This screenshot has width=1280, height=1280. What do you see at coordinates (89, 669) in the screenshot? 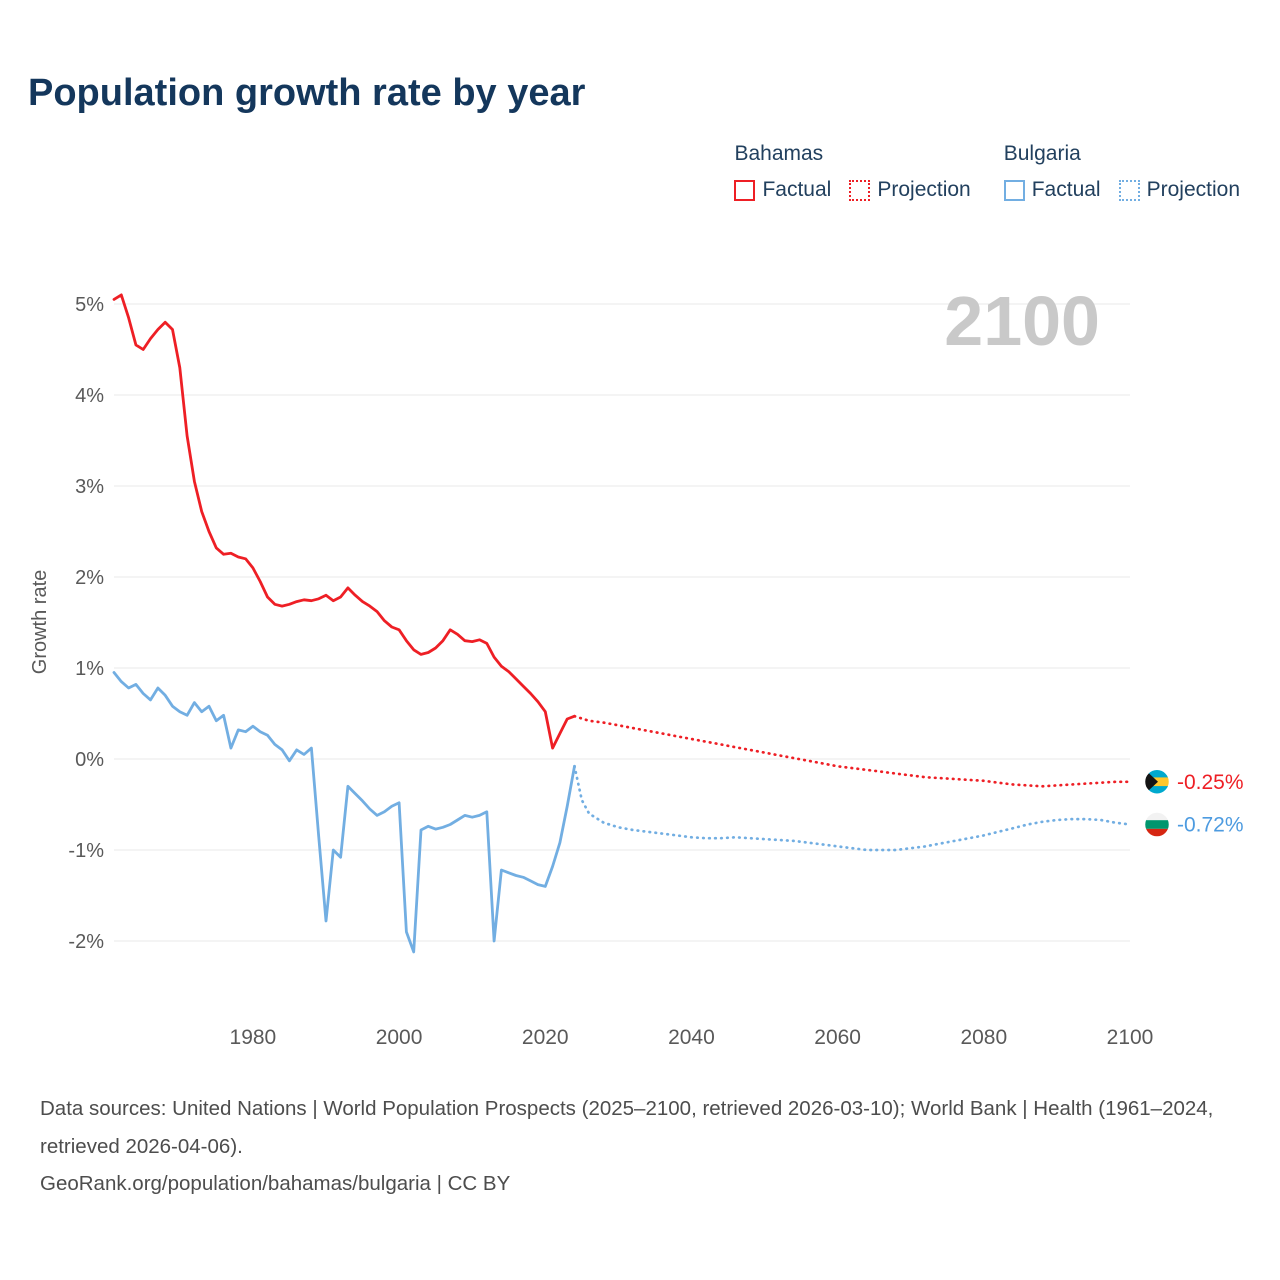
I see `y-tick-label: 1%` at bounding box center [89, 669].